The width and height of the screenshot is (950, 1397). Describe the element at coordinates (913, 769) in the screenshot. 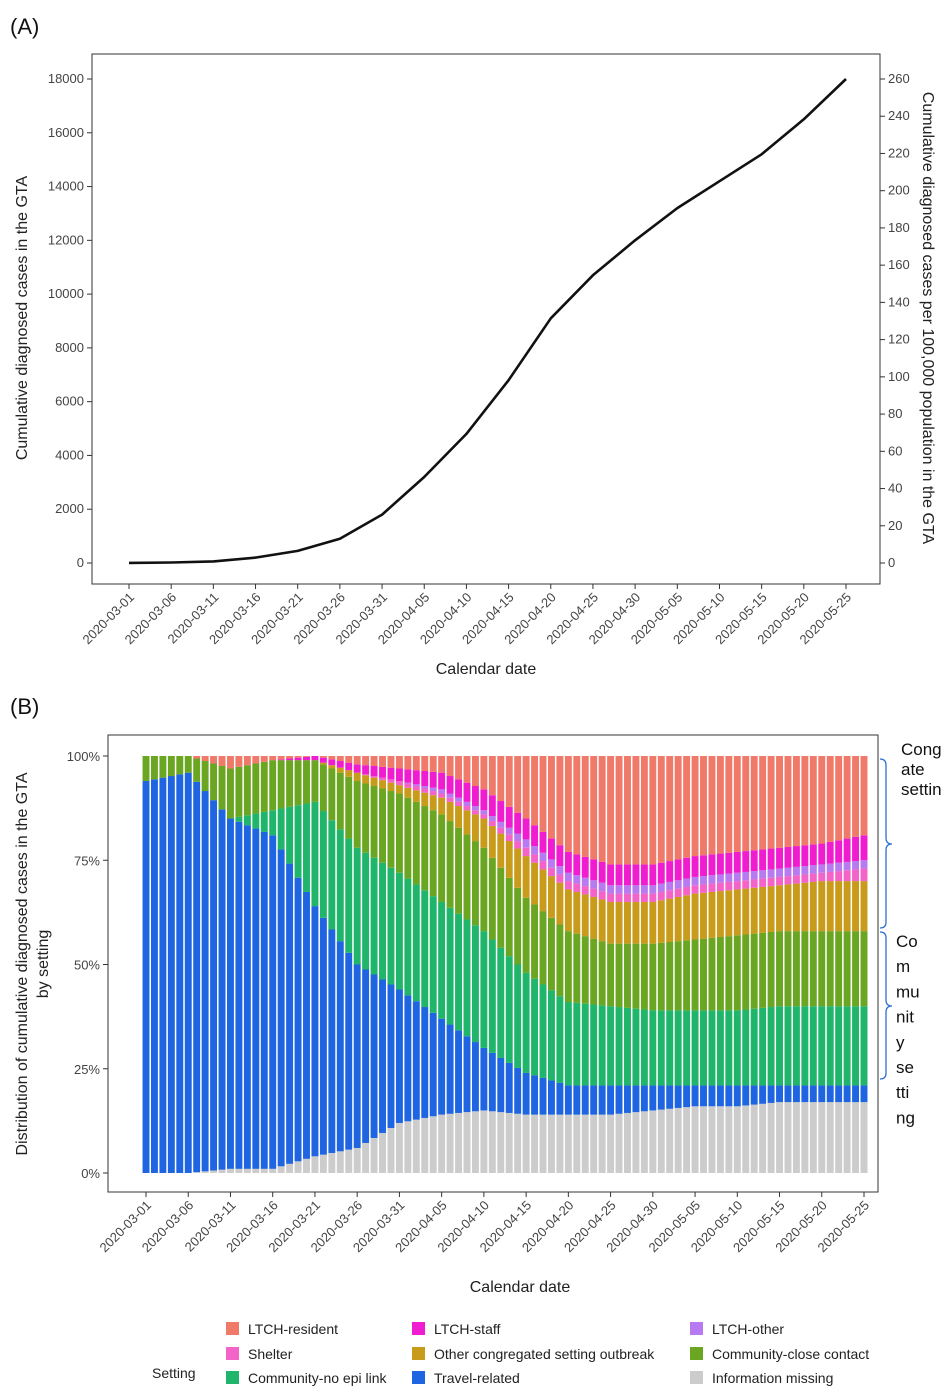

I see `annotation-top-line: ate` at that location.